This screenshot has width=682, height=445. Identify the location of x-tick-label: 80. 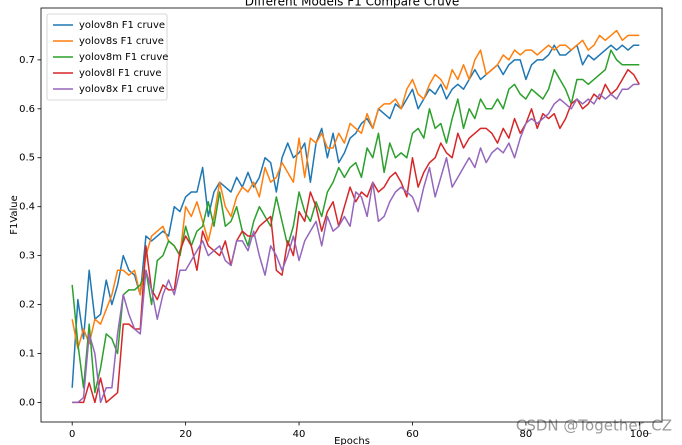
(526, 434).